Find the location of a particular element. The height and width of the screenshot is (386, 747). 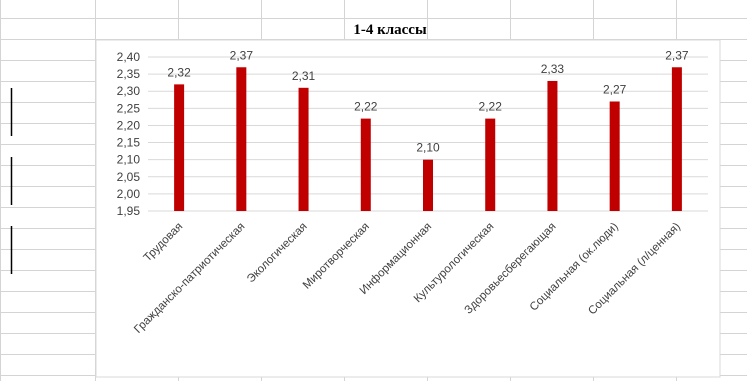

y-tick-label: 2,25 is located at coordinates (129, 108).